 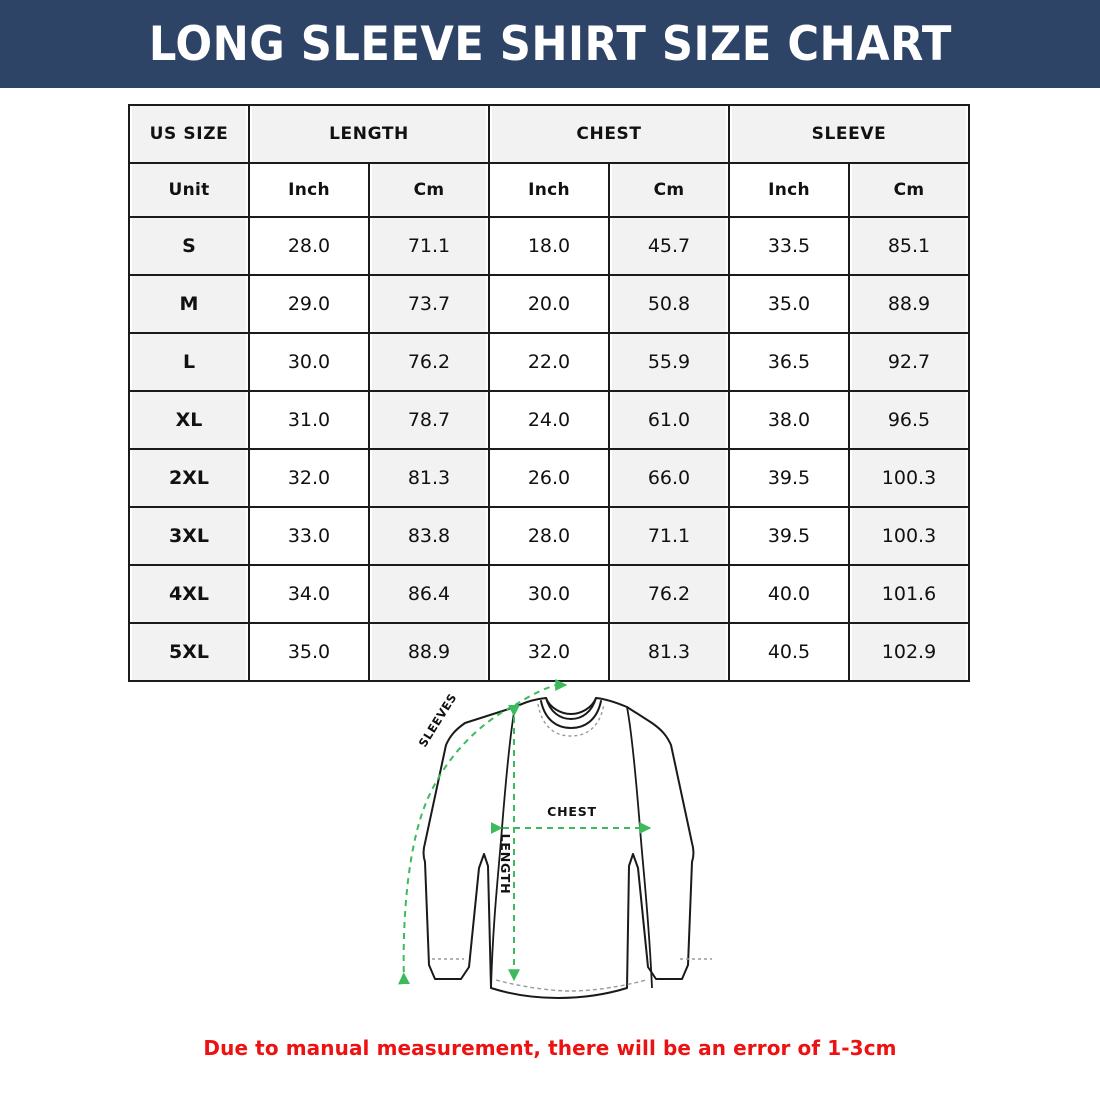 I want to click on cell-sleeve-cm: 88.9, so click(x=909, y=304).